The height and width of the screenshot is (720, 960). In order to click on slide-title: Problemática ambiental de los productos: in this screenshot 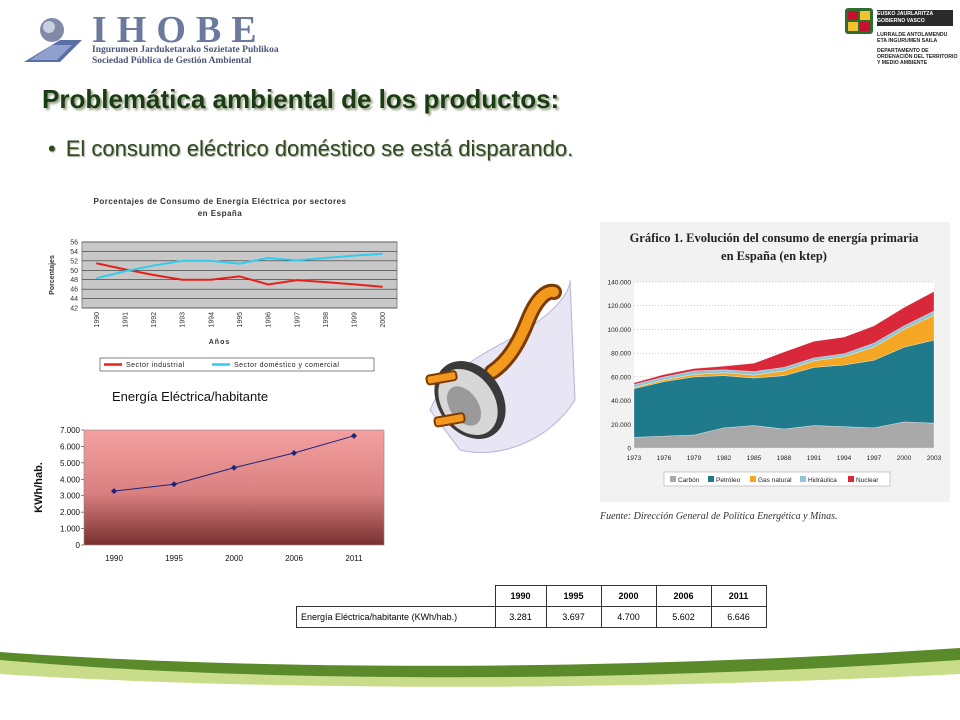, I will do `click(301, 99)`.